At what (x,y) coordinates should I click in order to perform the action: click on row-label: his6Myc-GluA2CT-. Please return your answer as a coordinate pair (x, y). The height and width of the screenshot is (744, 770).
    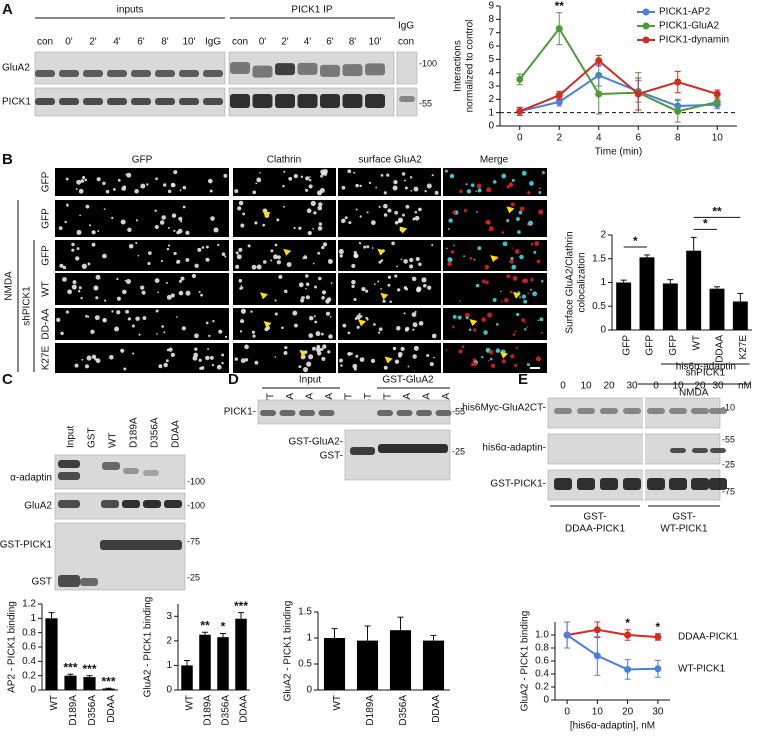
    Looking at the image, I should click on (504, 408).